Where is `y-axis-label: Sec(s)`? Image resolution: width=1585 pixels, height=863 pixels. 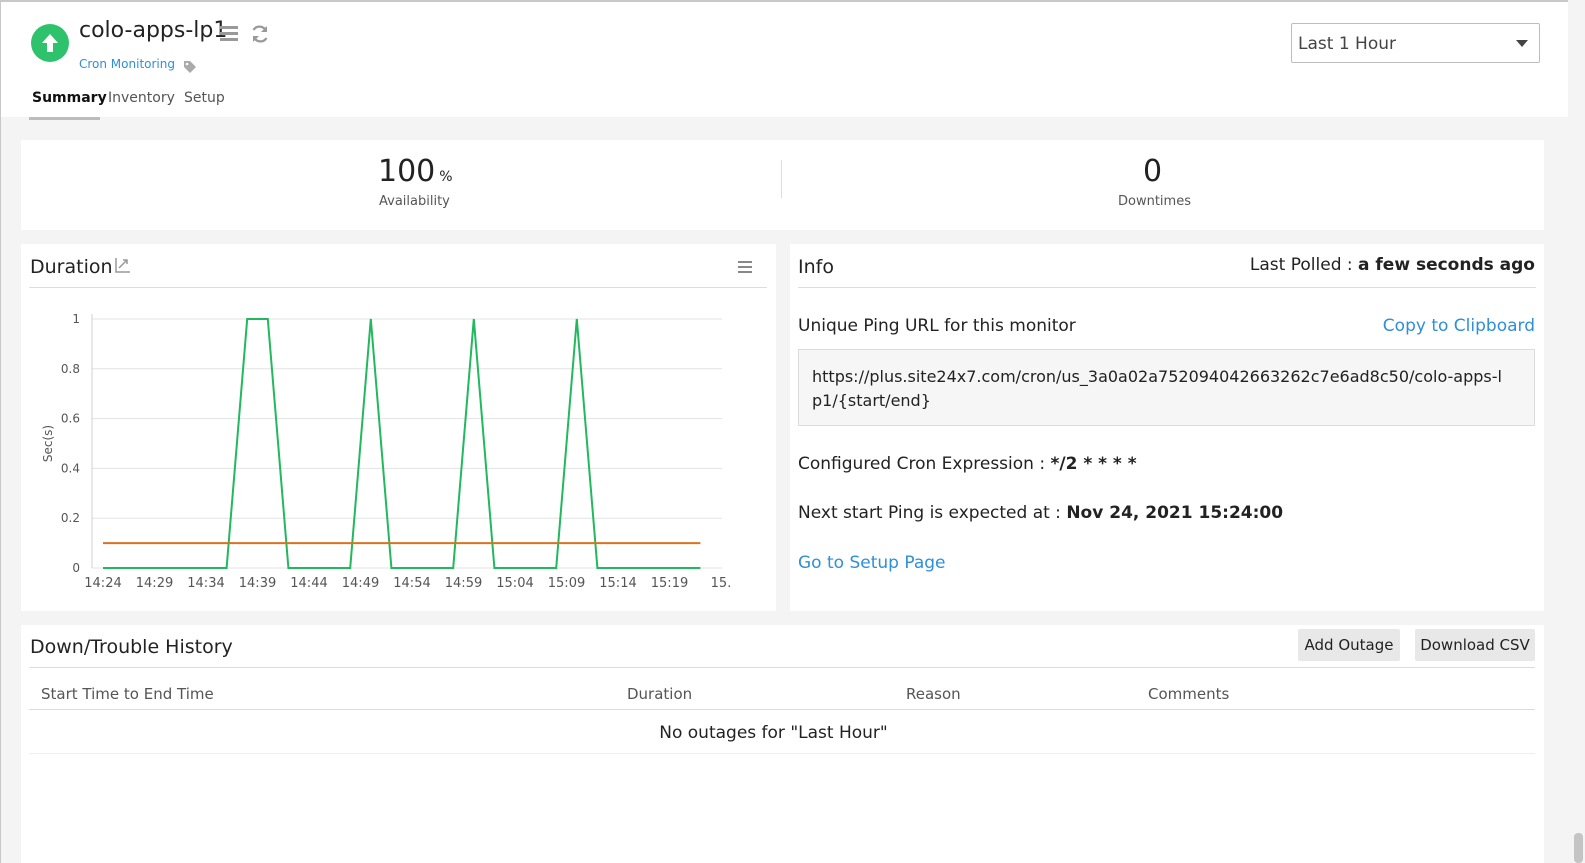 y-axis-label: Sec(s) is located at coordinates (48, 443).